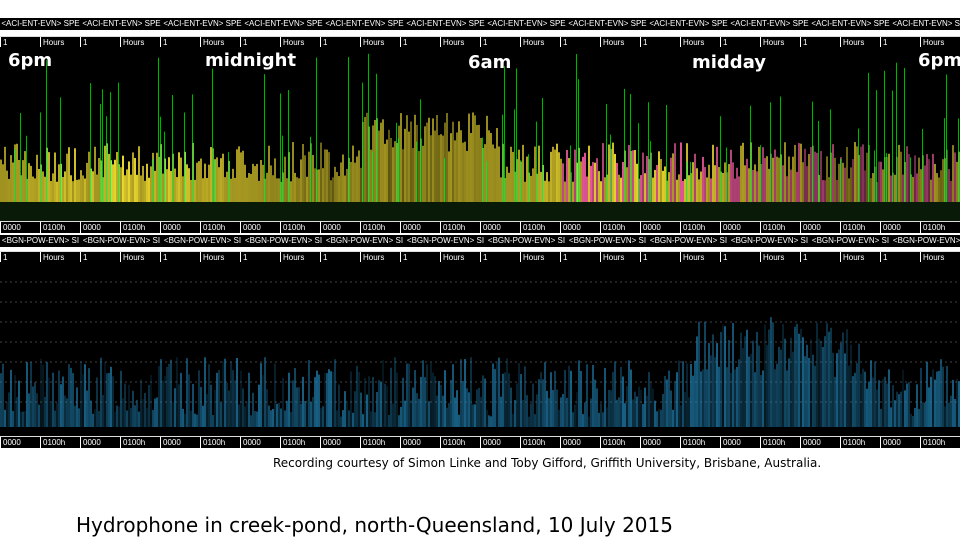 The image size is (960, 554). Describe the element at coordinates (500, 442) in the screenshot. I see `bottom-time-tick-label: 0000` at that location.